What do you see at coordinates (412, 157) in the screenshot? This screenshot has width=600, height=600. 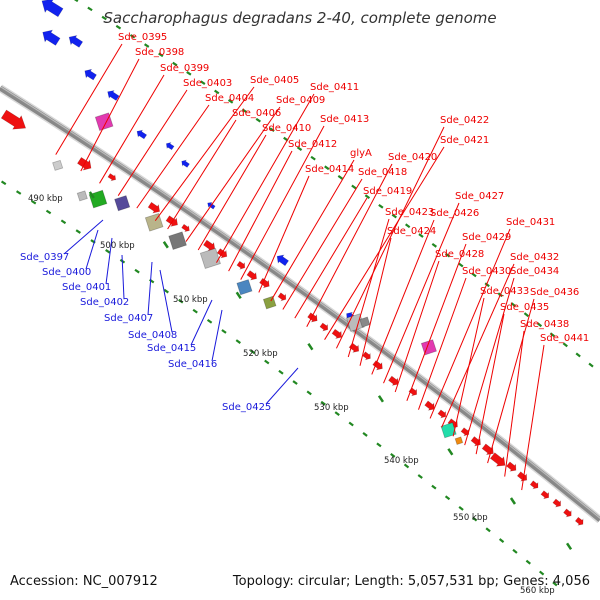 I see `forward-gene-label: Sde_0420` at bounding box center [412, 157].